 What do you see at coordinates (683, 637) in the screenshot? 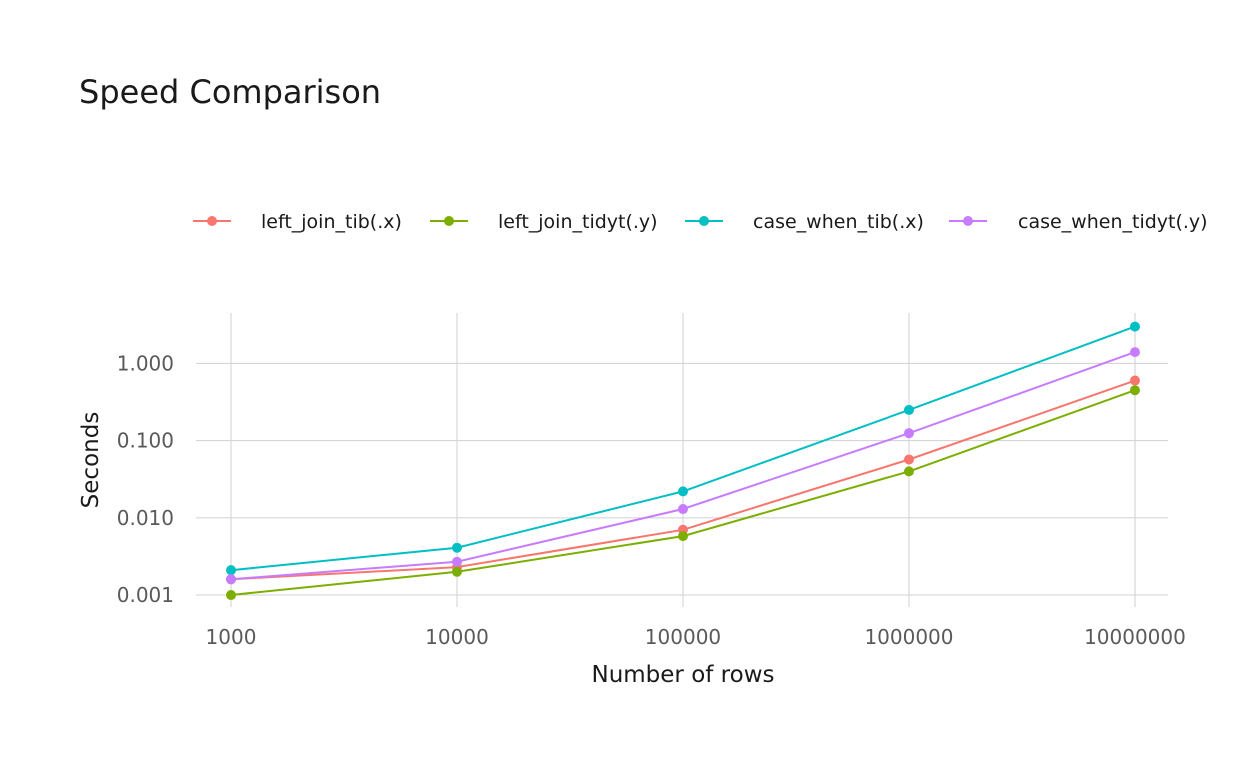
I see `x-tick-label: 100000` at bounding box center [683, 637].